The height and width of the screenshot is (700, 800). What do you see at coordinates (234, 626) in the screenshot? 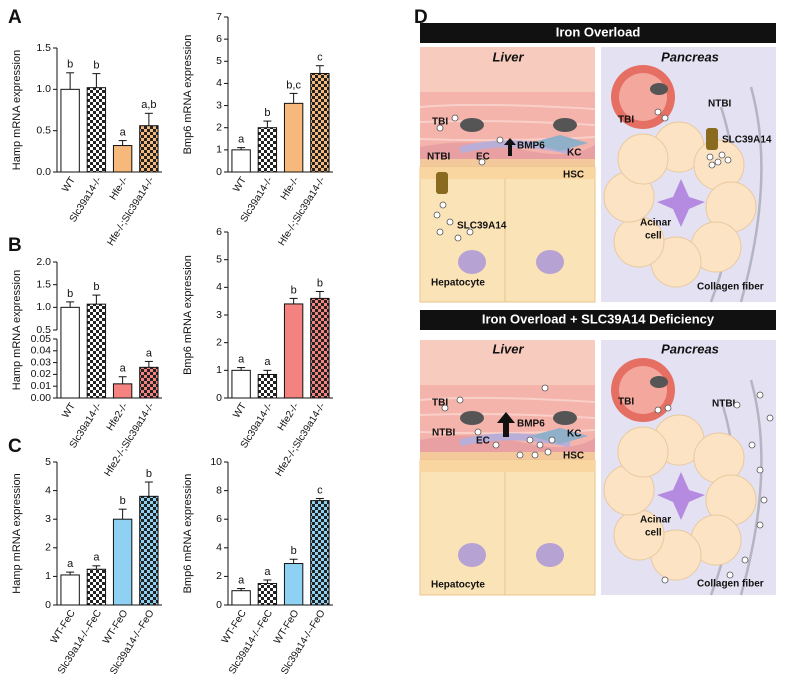
I see `x-tick-label: WT-FeC` at bounding box center [234, 626].